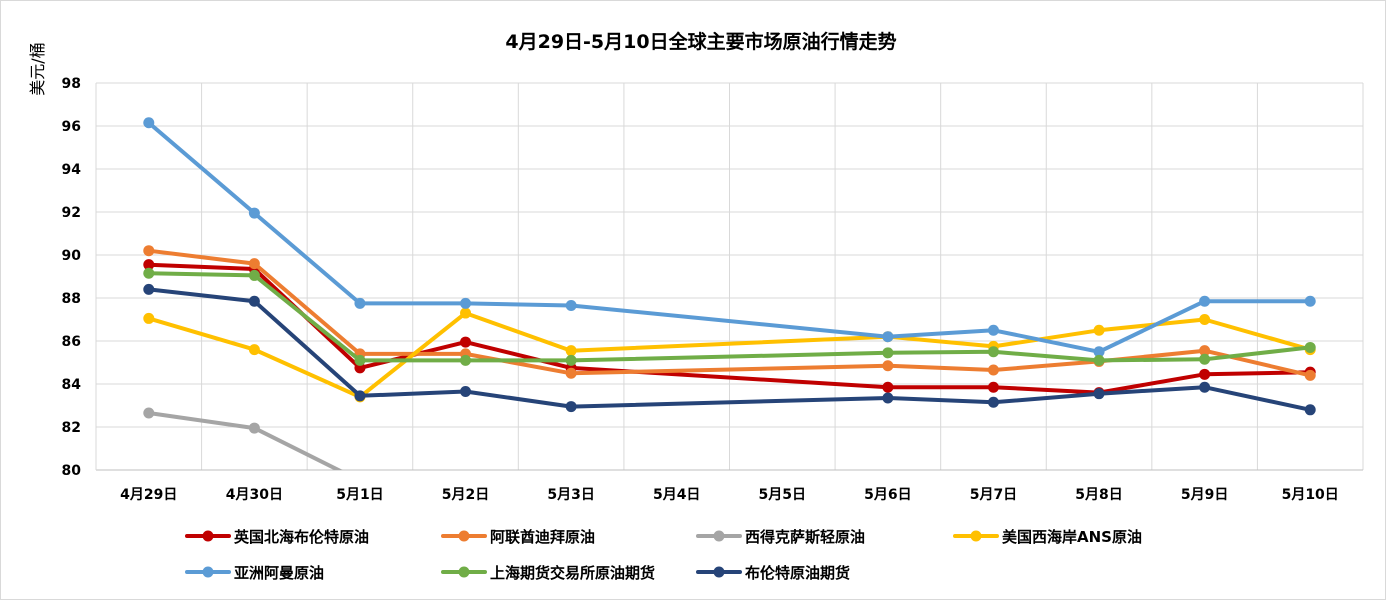 Image resolution: width=1386 pixels, height=601 pixels. What do you see at coordinates (71, 127) in the screenshot?
I see `y-tick-label: 96` at bounding box center [71, 127].